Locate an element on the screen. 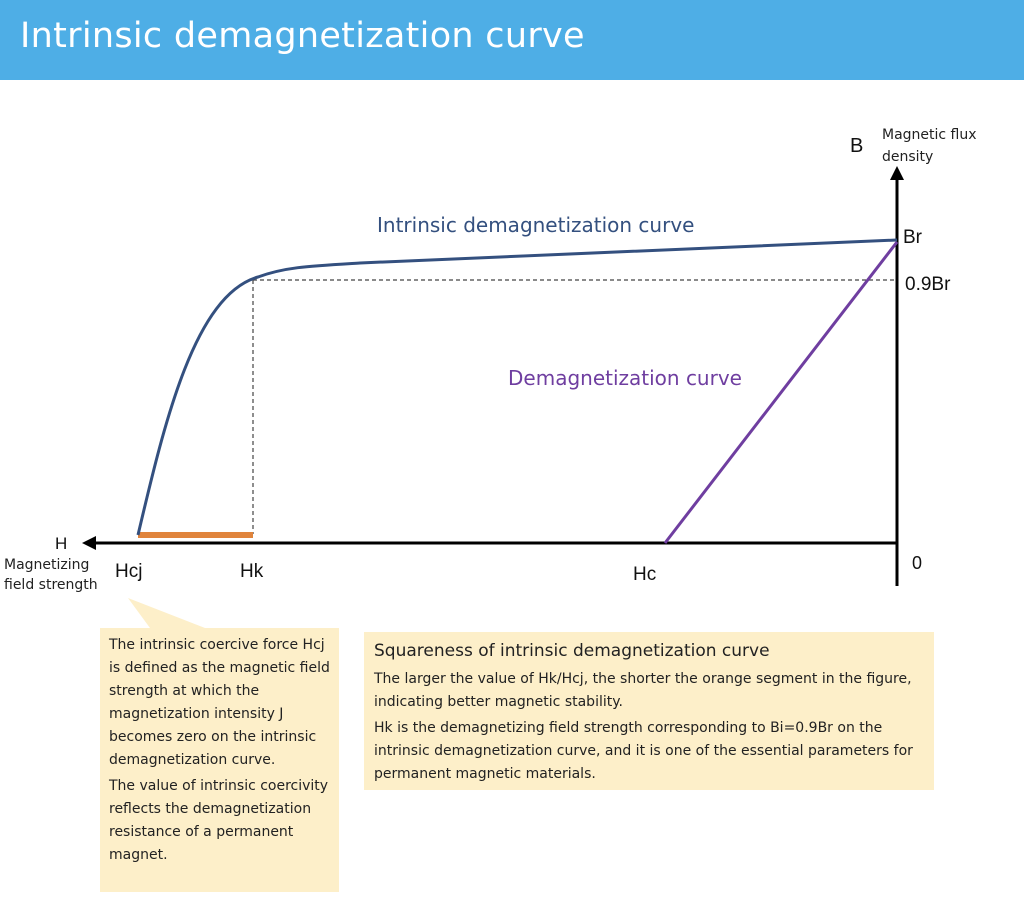 The height and width of the screenshot is (916, 1024). h-label-1: Magnetizing is located at coordinates (46, 565).